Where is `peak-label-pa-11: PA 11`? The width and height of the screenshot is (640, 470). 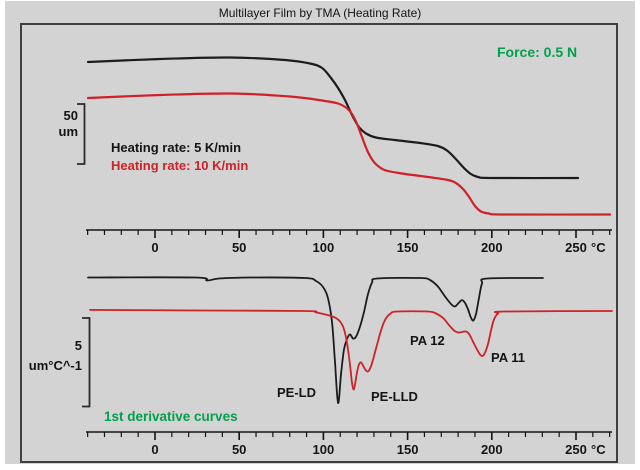
peak-label-pa-11: PA 11 is located at coordinates (508, 357).